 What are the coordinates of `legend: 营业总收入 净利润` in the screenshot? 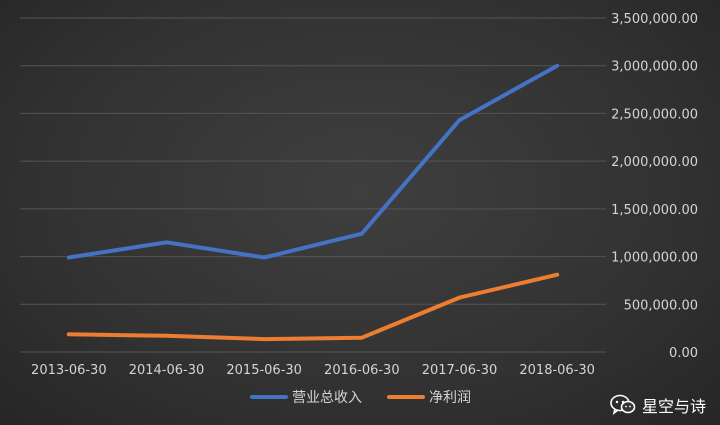 It's located at (360, 398).